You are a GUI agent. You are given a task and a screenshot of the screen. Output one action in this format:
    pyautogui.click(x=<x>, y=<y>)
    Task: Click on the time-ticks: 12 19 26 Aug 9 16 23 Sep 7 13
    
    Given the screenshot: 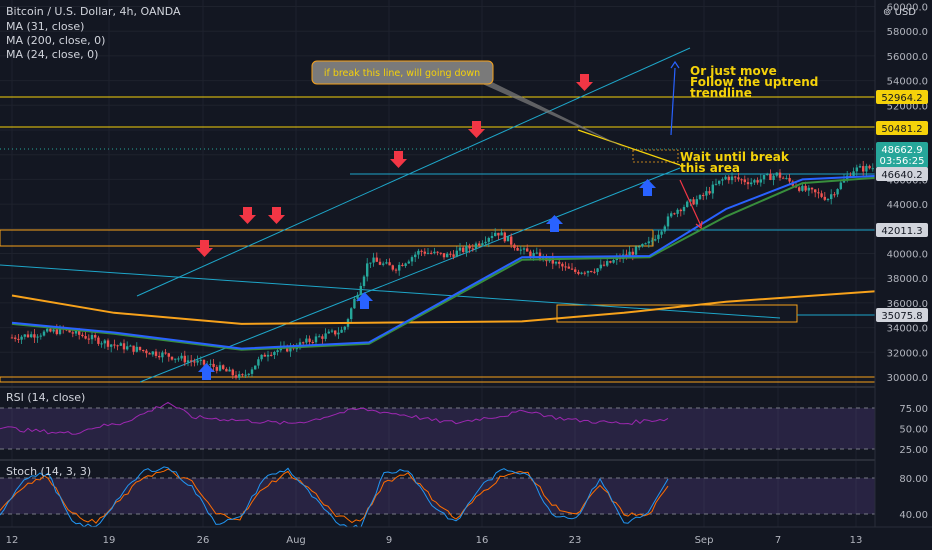 What is the action you would take?
    pyautogui.click(x=434, y=540)
    